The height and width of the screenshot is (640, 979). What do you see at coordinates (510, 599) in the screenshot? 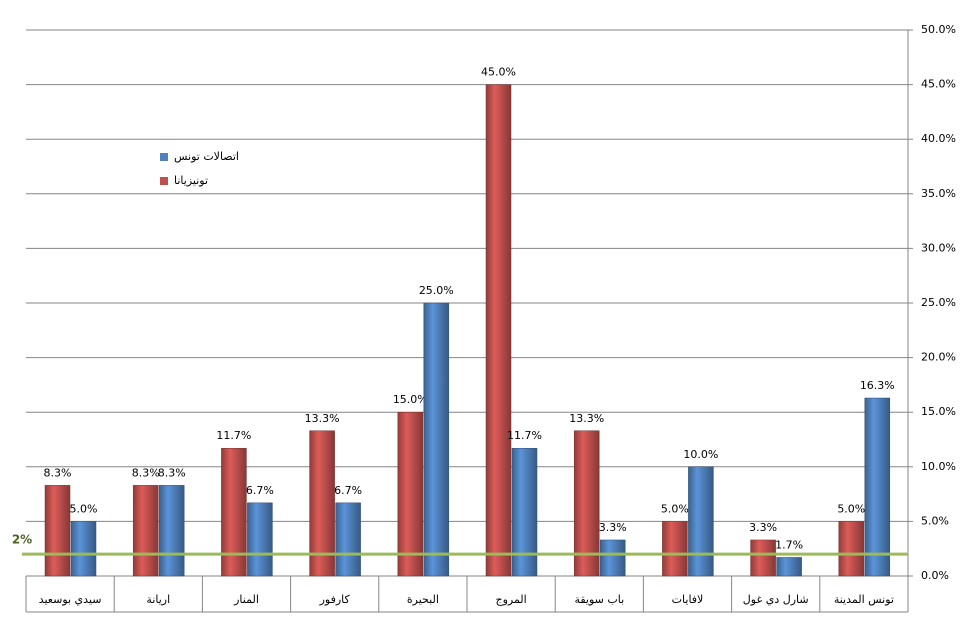
I see `x-tick-label: المروج` at bounding box center [510, 599].